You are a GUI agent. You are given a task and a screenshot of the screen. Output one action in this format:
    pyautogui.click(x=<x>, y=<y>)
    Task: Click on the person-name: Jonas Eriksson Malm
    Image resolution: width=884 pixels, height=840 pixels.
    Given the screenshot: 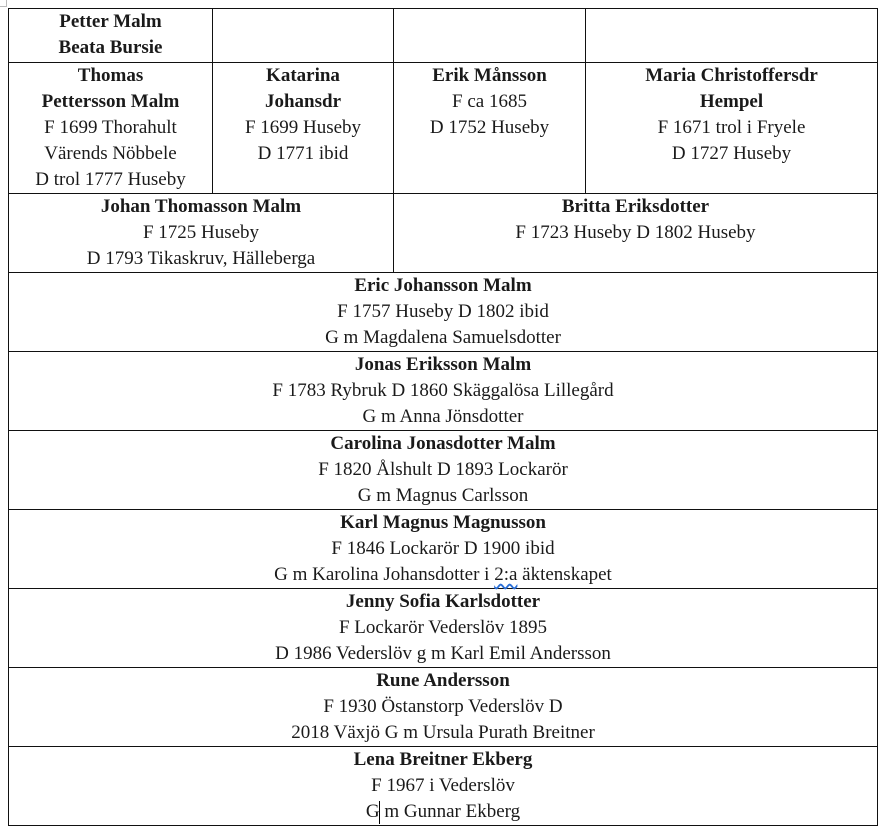 What is the action you would take?
    pyautogui.click(x=443, y=364)
    